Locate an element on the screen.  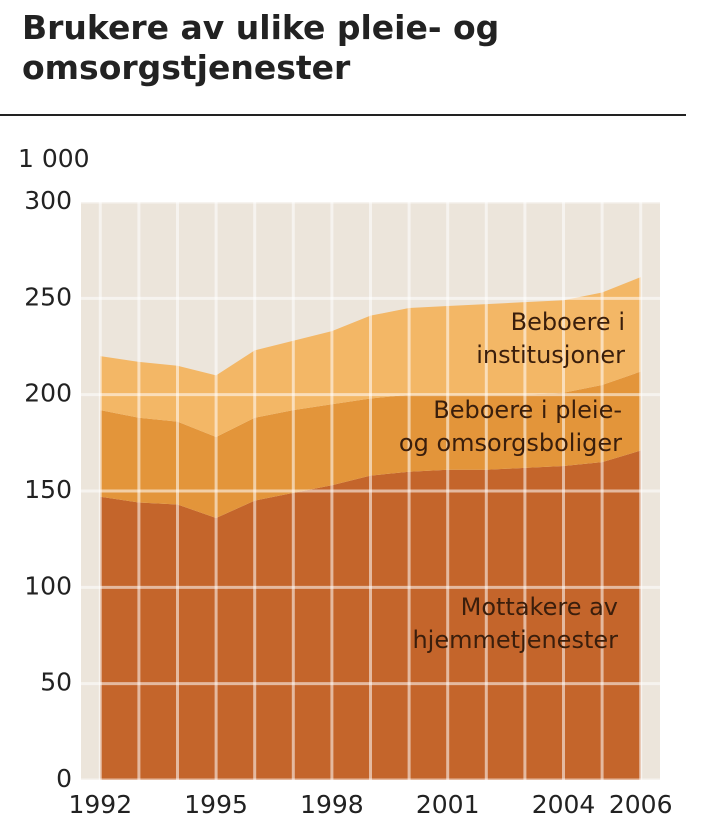
x-tick-label: 2001 is located at coordinates (448, 804).